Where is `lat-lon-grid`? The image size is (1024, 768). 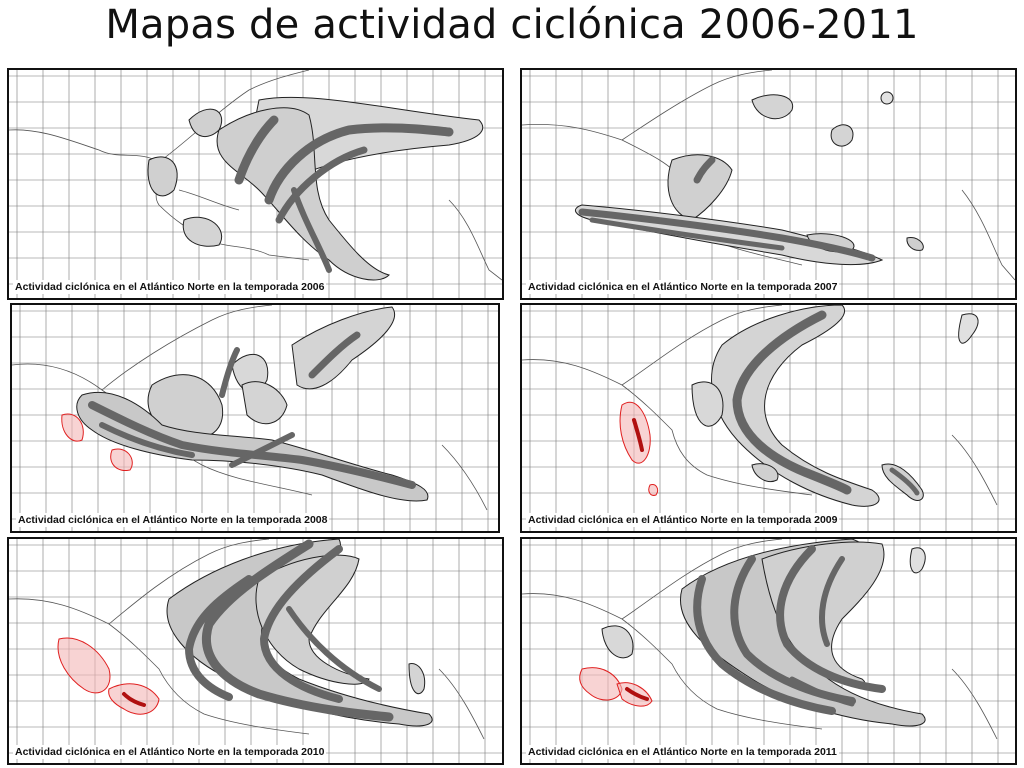
lat-lon-grid is located at coordinates (768, 184).